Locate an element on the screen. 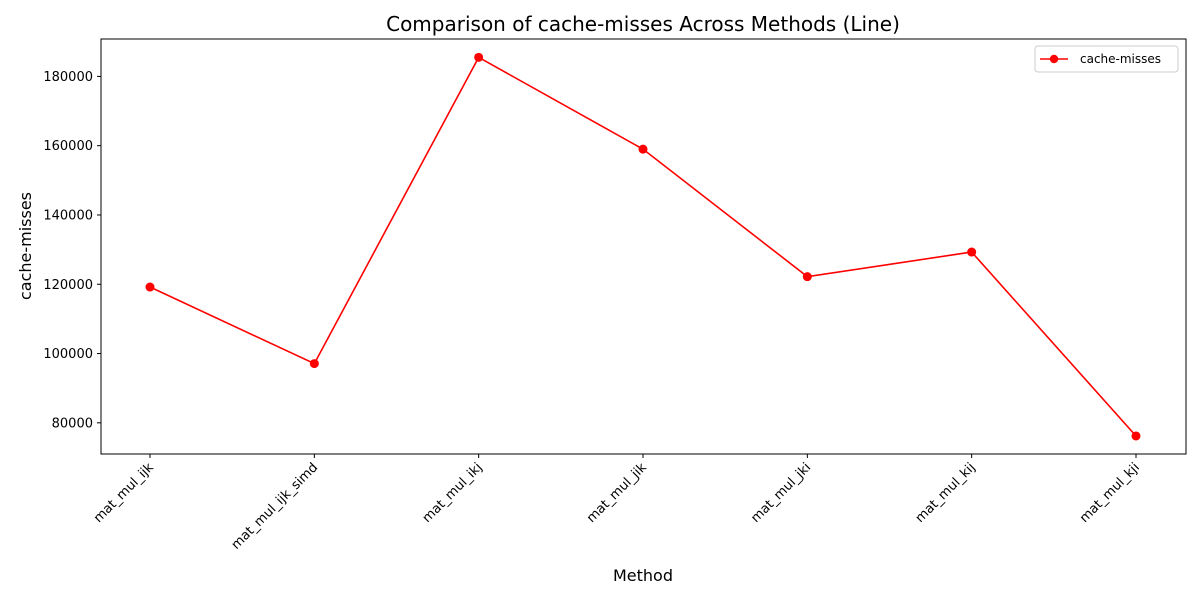  y-tick-label: 180000 is located at coordinates (68, 77).